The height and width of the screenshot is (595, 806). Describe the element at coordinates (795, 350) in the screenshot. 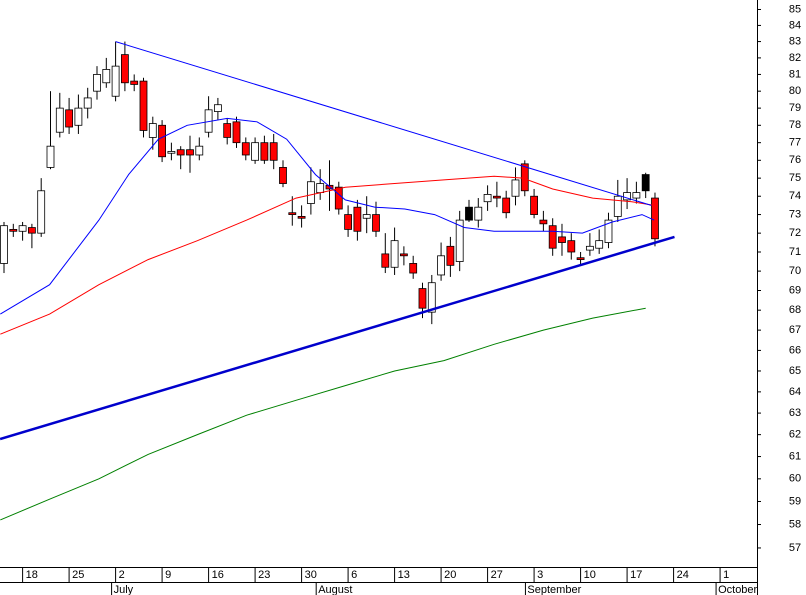

I see `y-tick-label: 66` at that location.